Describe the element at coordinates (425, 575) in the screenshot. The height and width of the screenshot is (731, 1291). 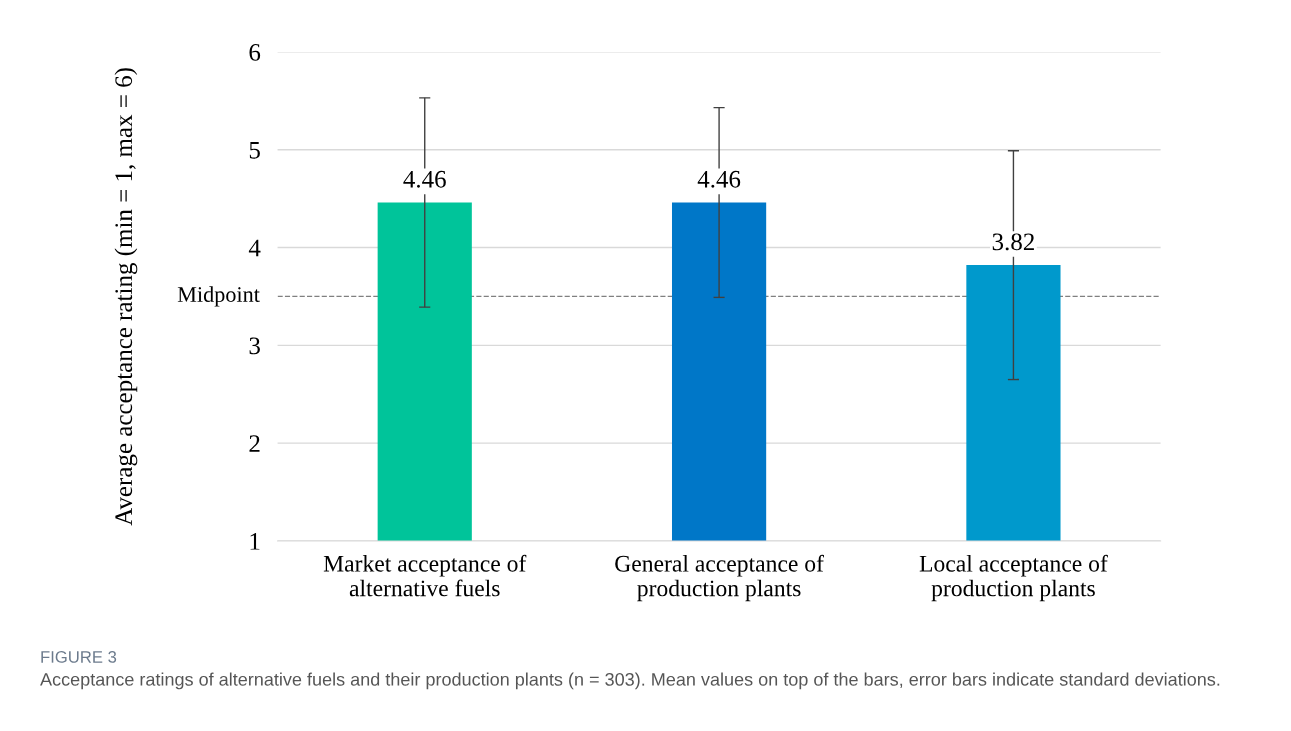
I see `x-tick-label: Market acceptance of alternative fuels` at that location.